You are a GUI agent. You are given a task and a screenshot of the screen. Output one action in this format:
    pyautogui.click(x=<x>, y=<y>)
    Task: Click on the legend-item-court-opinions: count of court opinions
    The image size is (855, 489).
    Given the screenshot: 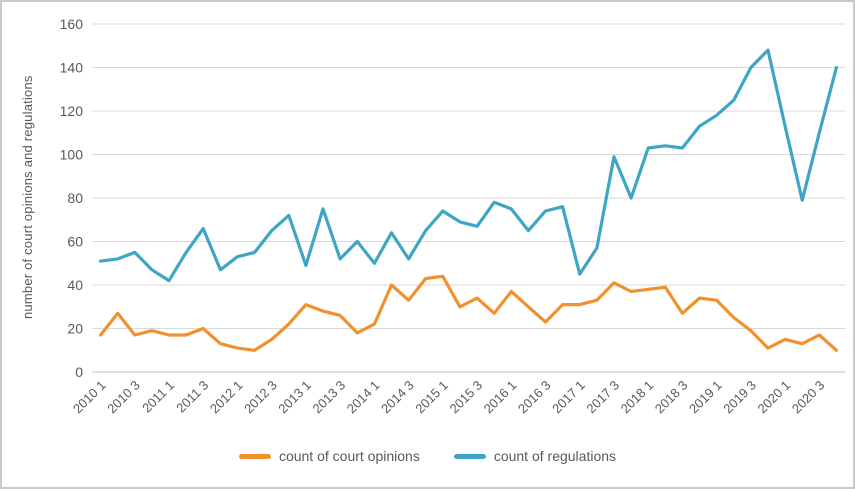 What is the action you would take?
    pyautogui.click(x=329, y=456)
    